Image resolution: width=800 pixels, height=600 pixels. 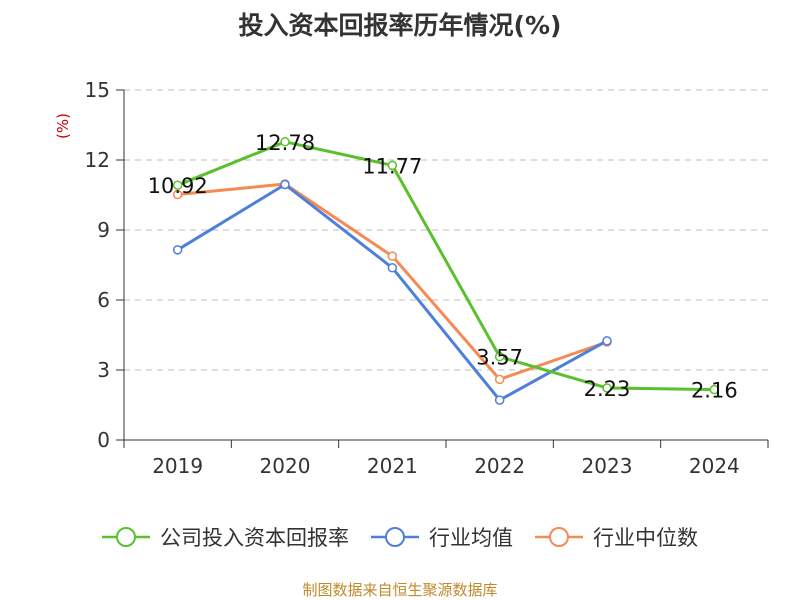 What do you see at coordinates (607, 466) in the screenshot?
I see `x-tick-label: 2023` at bounding box center [607, 466].